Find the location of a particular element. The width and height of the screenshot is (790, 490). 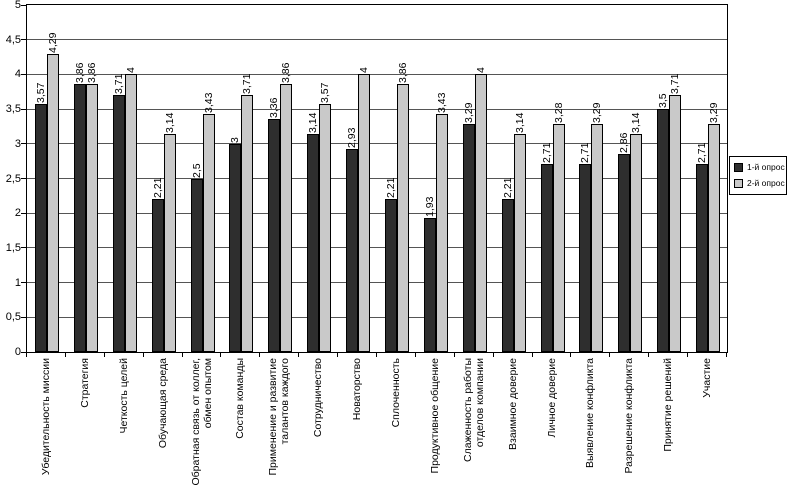

x-category-label-text: Обратная связь от коллег, обмен опытом is located at coordinates (202, 422).